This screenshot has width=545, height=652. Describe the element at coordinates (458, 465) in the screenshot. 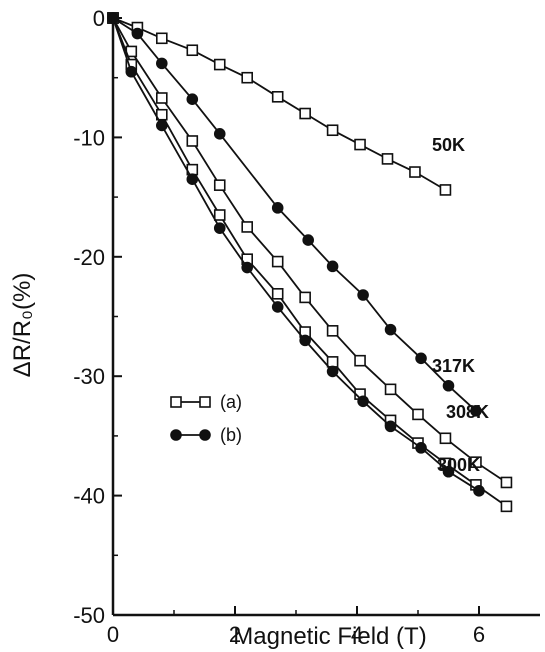

I see `series-label: 300K` at that location.